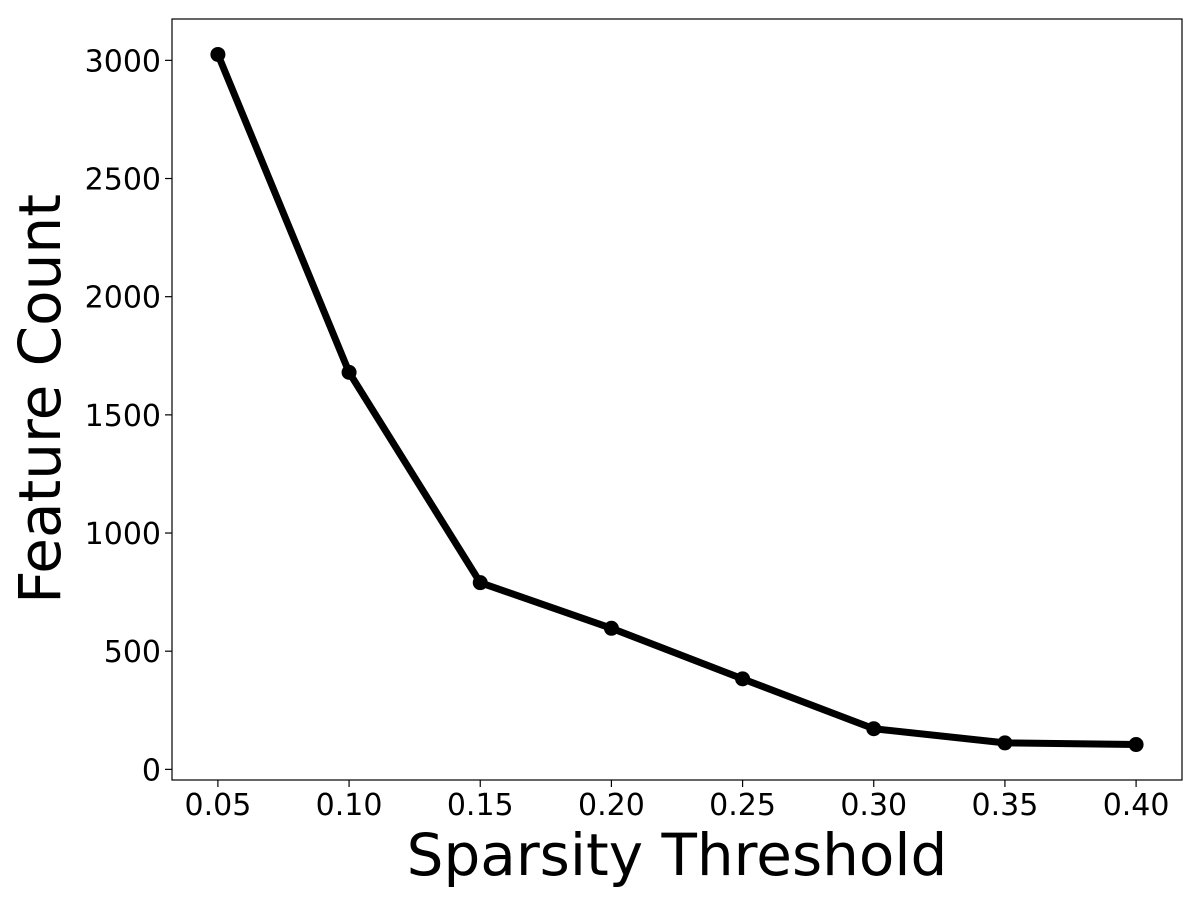 Image resolution: width=1200 pixels, height=900 pixels. I want to click on y-tick-label: 0, so click(151, 770).